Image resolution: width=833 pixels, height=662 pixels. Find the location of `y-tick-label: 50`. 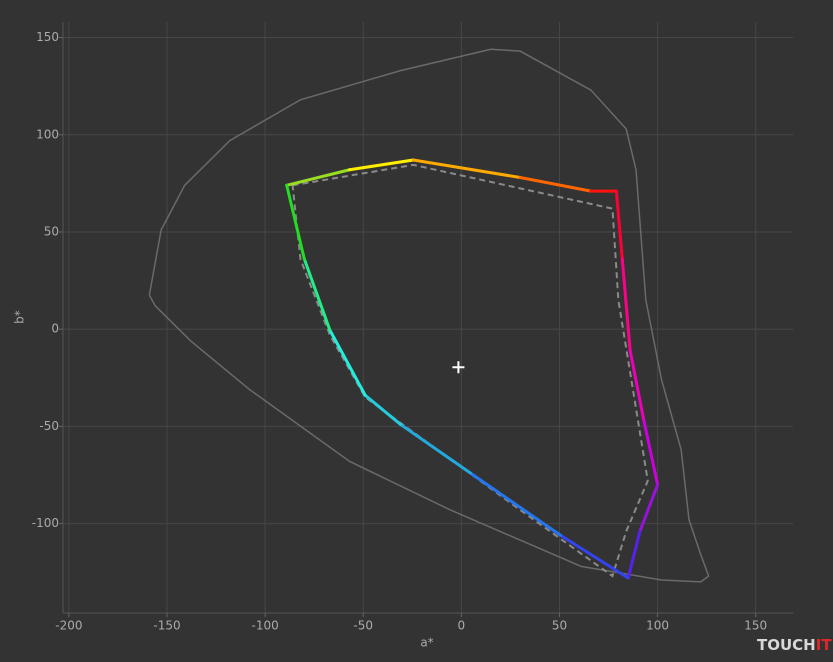

y-tick-label: 50 is located at coordinates (51, 231).